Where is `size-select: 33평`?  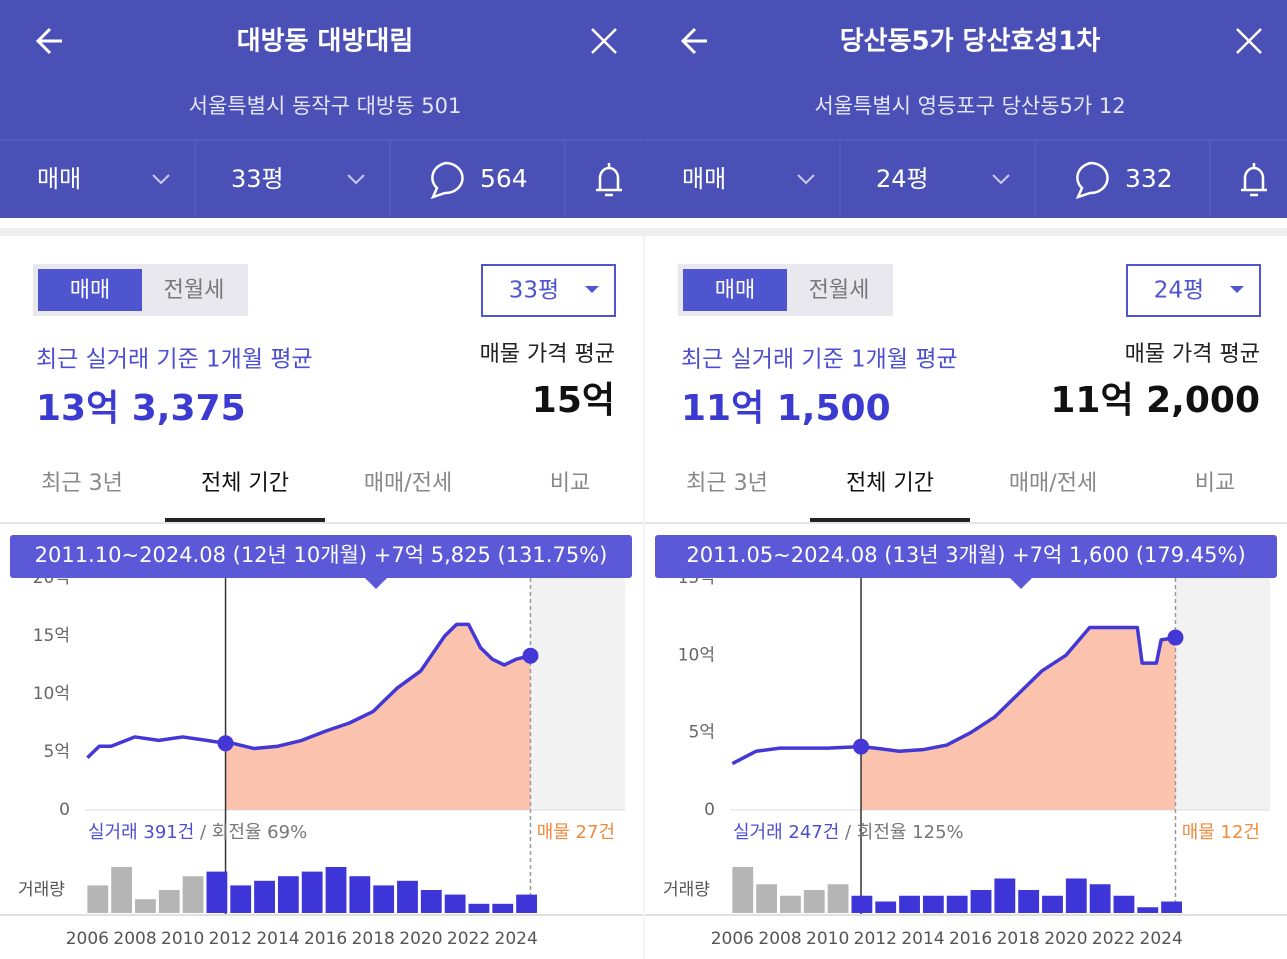
size-select: 33평 is located at coordinates (257, 179).